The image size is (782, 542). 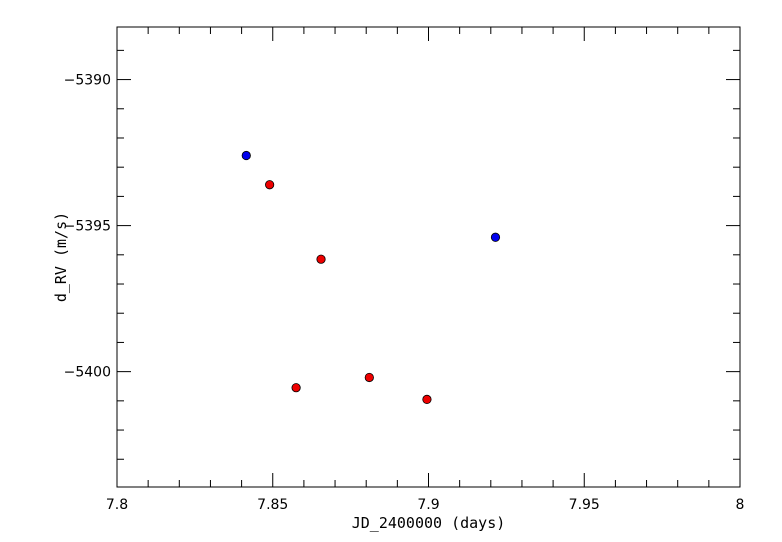 I want to click on y-axis-label: d_RV (m/s), so click(x=61, y=257).